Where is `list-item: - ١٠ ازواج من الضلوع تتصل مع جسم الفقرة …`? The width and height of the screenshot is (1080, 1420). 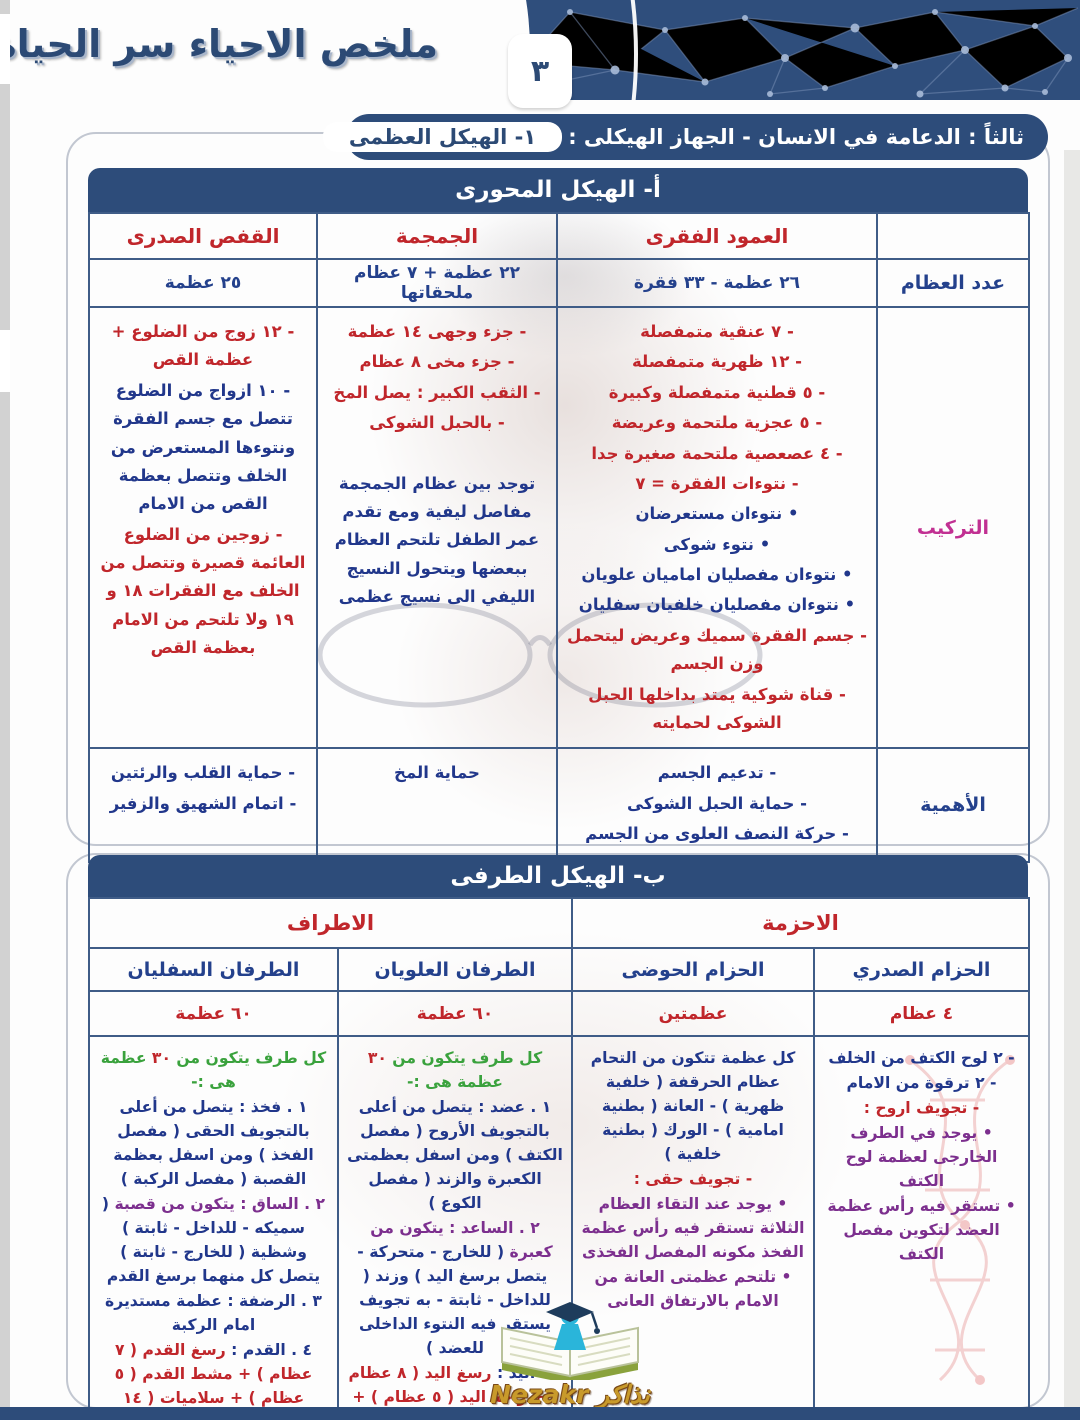 list-item: - ١٠ ازواج من الضلوع تتصل مع جسم الفقرة … is located at coordinates (203, 447).